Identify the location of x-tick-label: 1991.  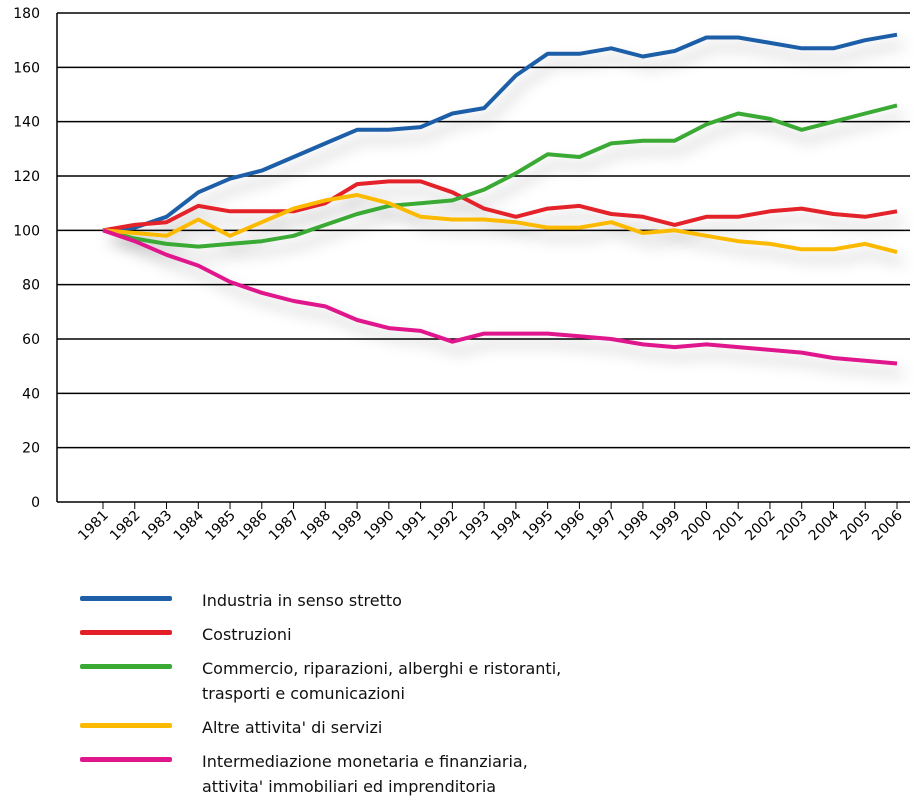
(411, 526).